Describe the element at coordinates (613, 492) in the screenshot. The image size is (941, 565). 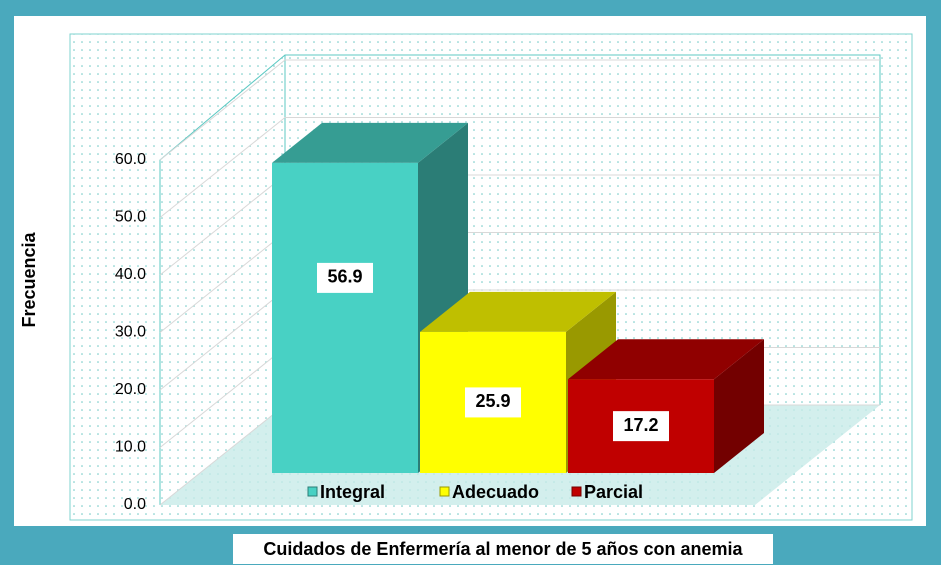
I see `legend-label: Parcial` at that location.